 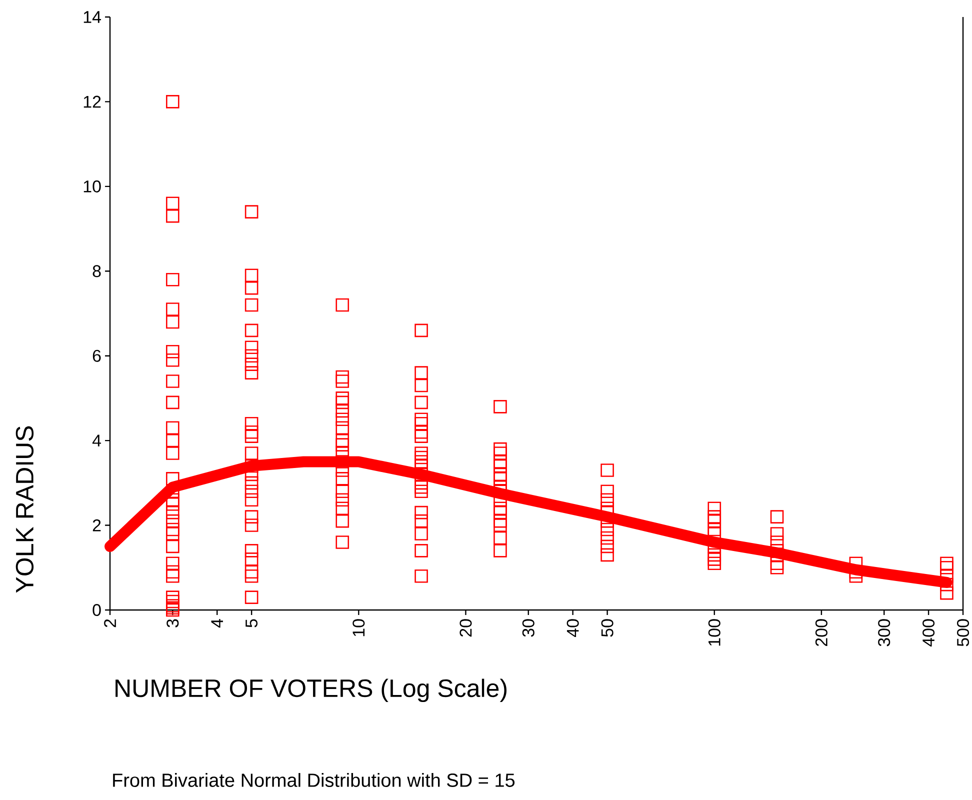 What do you see at coordinates (110, 623) in the screenshot?
I see `x-tick-label: 2` at bounding box center [110, 623].